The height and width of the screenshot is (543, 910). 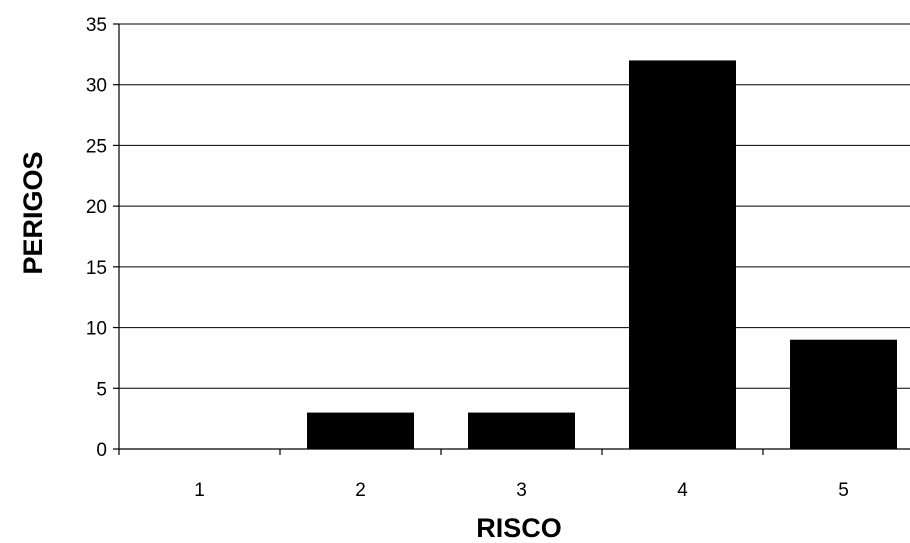 I want to click on y-tick-label-5: 5, so click(x=101, y=389).